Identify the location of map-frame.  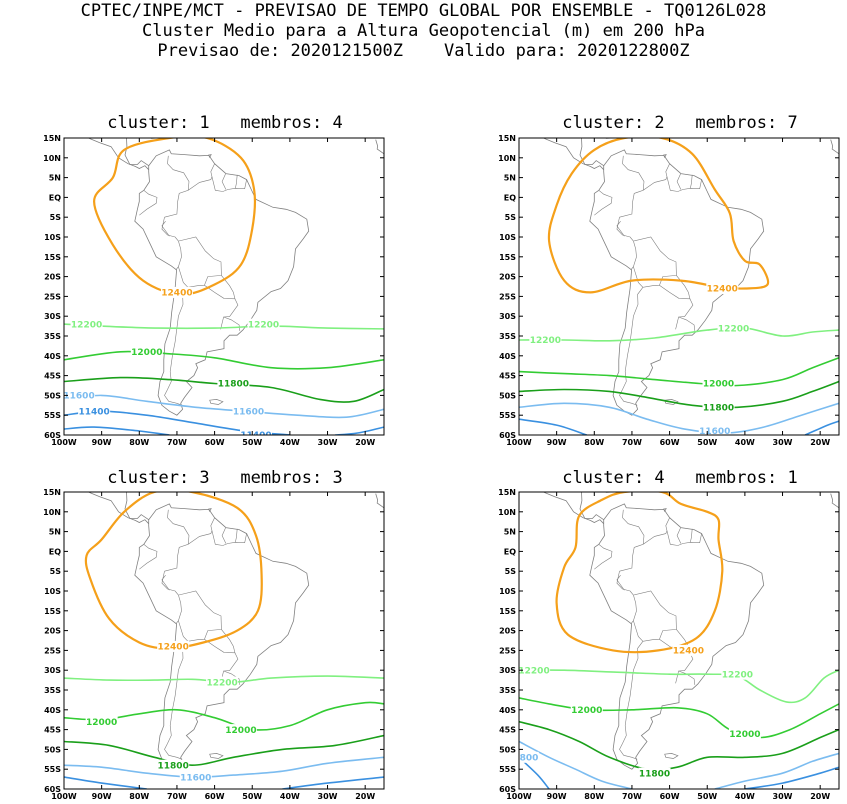
(224, 286).